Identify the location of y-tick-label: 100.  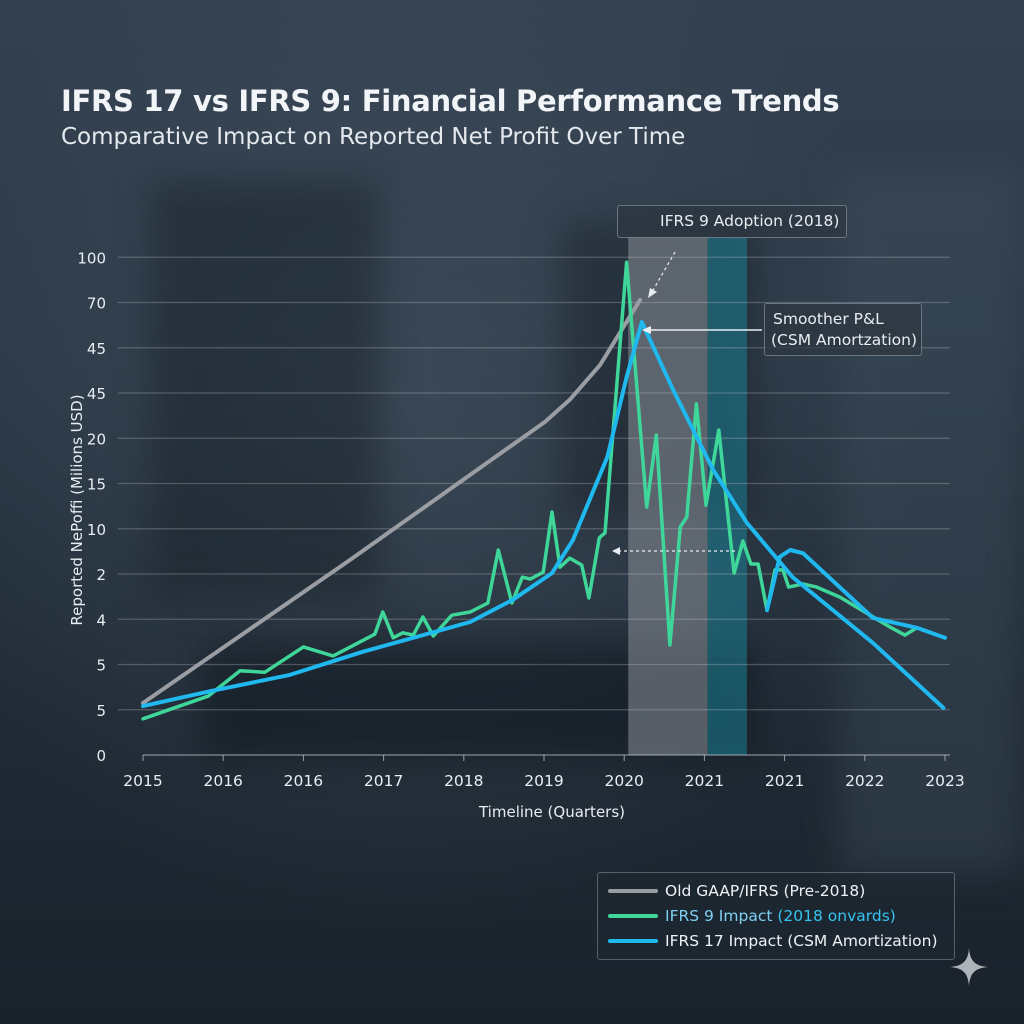
(91, 258).